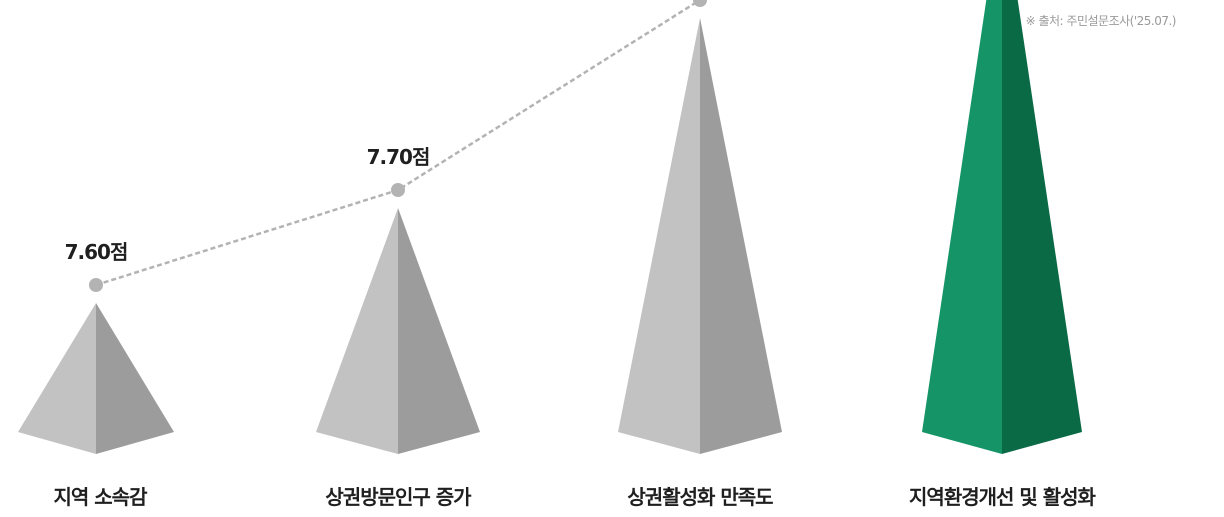  Describe the element at coordinates (101, 497) in the screenshot. I see `category-label-0: 지역 소속감` at that location.